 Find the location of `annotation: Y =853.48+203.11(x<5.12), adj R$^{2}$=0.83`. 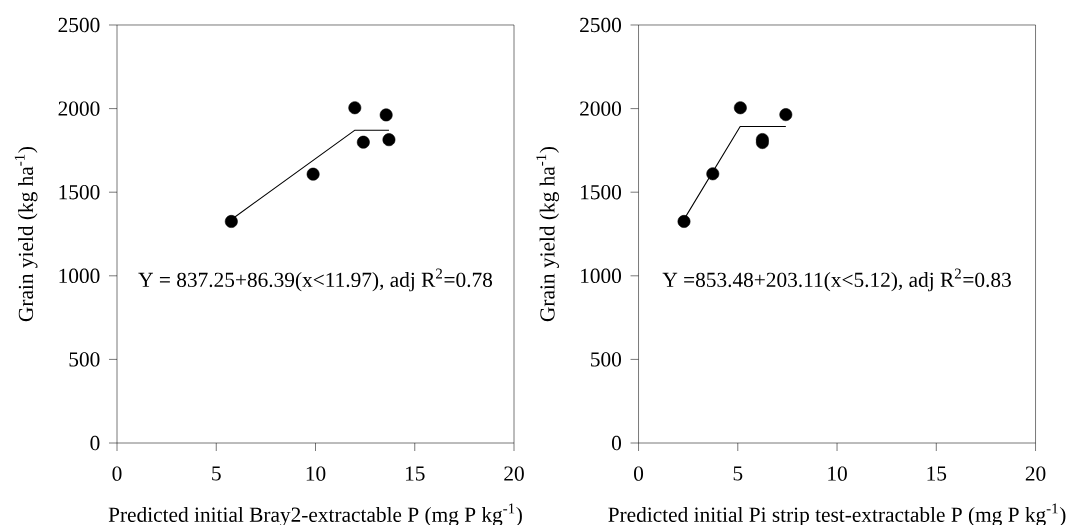

annotation: Y =853.48+203.11(x<5.12), adj R$^{2}$=0.83 is located at coordinates (836, 280).